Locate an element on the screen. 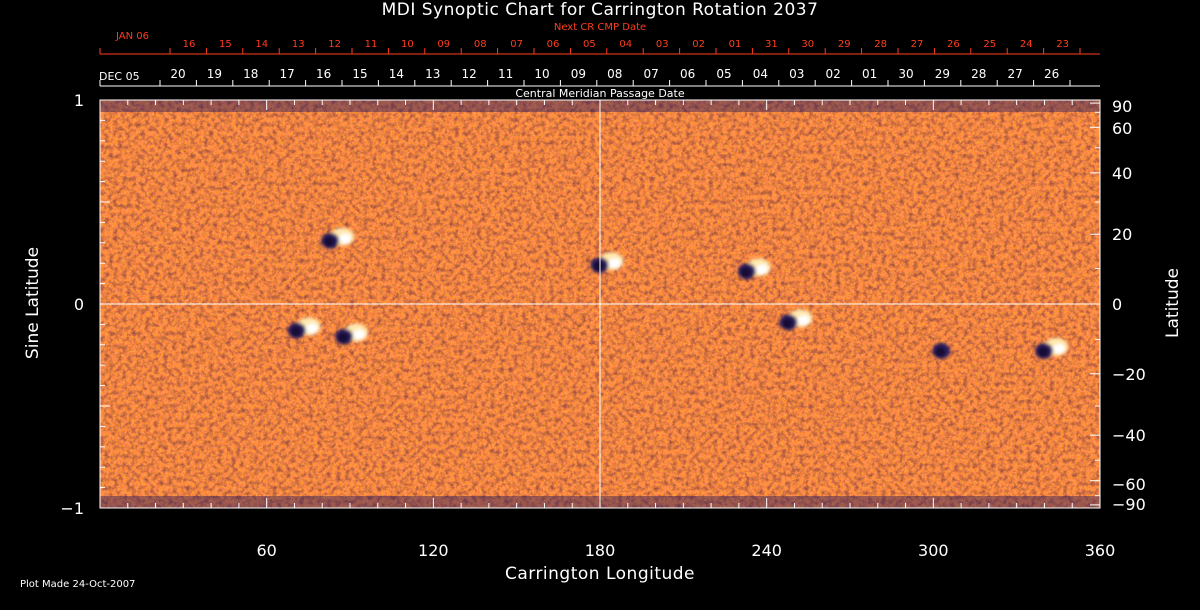 The height and width of the screenshot is (610, 1200). plot-made-footer: Plot Made 24-Oct-2007 is located at coordinates (78, 584).